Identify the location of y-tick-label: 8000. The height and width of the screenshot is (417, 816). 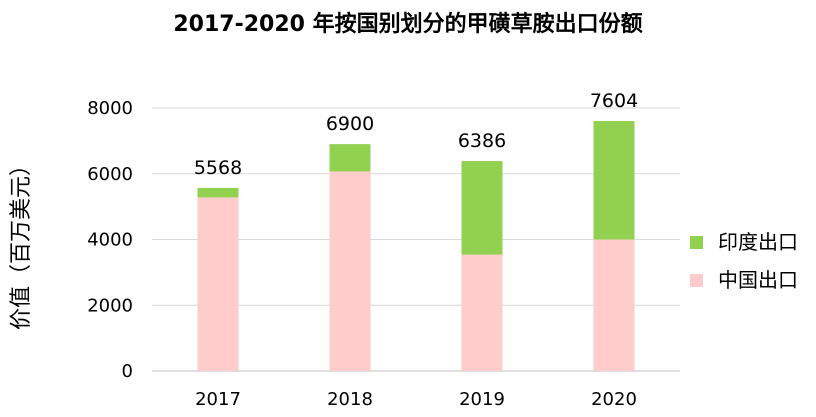
(110, 108).